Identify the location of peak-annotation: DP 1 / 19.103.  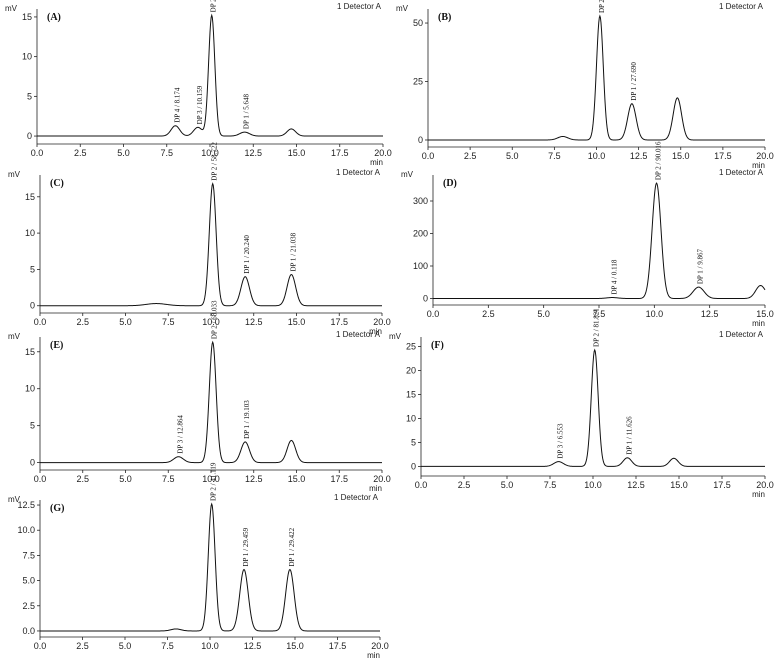
(247, 419).